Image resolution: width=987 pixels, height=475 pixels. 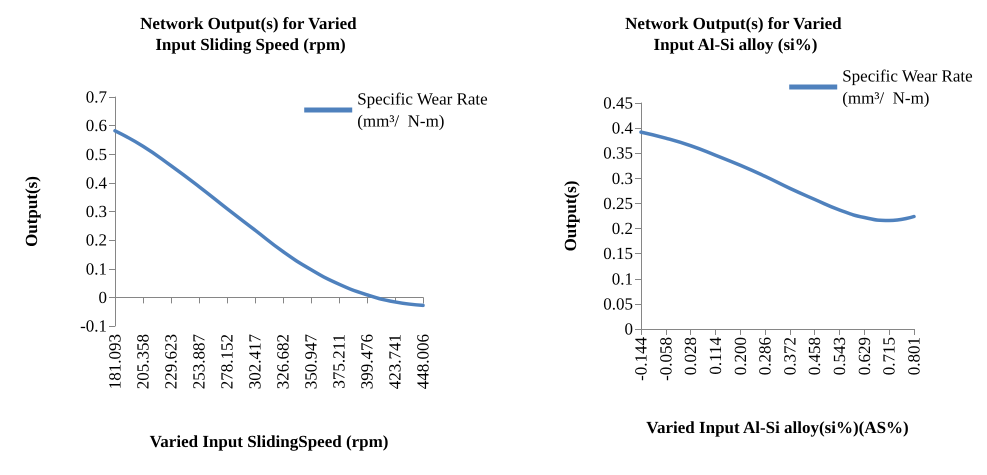 What do you see at coordinates (840, 356) in the screenshot?
I see `x-tick-label: 0.543` at bounding box center [840, 356].